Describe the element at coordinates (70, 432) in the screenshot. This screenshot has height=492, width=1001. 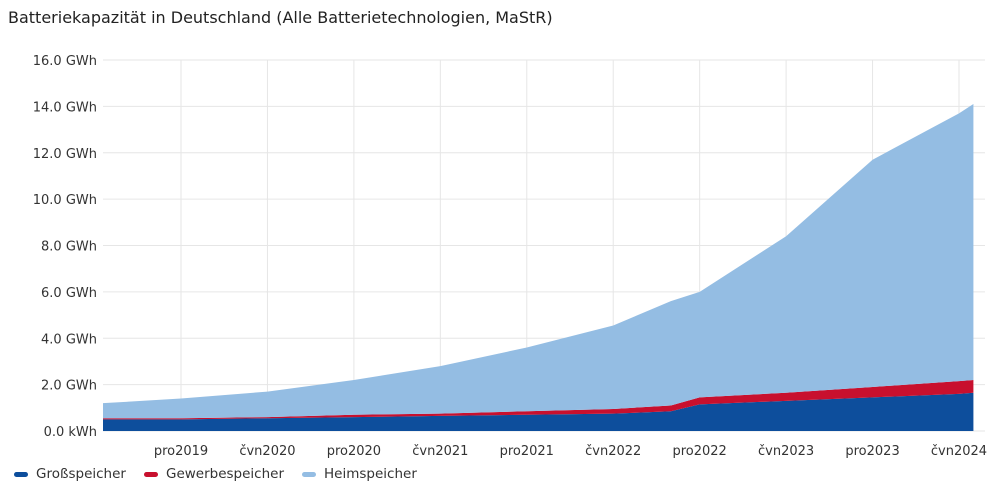
I see `y-tick-label: 0.0 kWh` at that location.